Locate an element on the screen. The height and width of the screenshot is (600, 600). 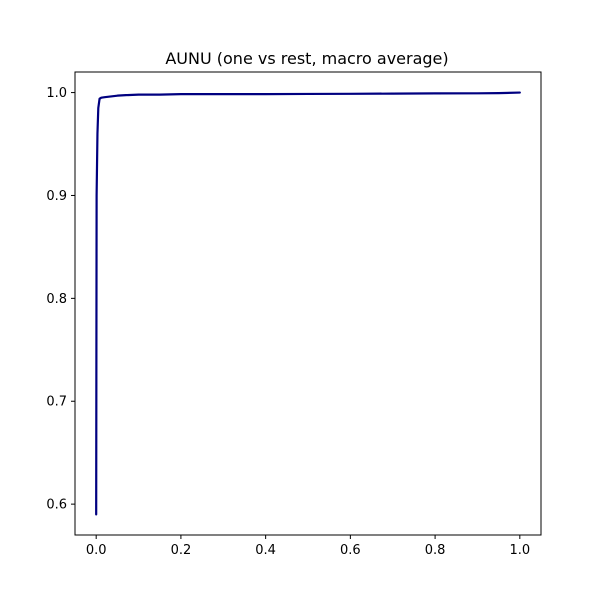
y-tick-label: 0.9 is located at coordinates (56, 196).